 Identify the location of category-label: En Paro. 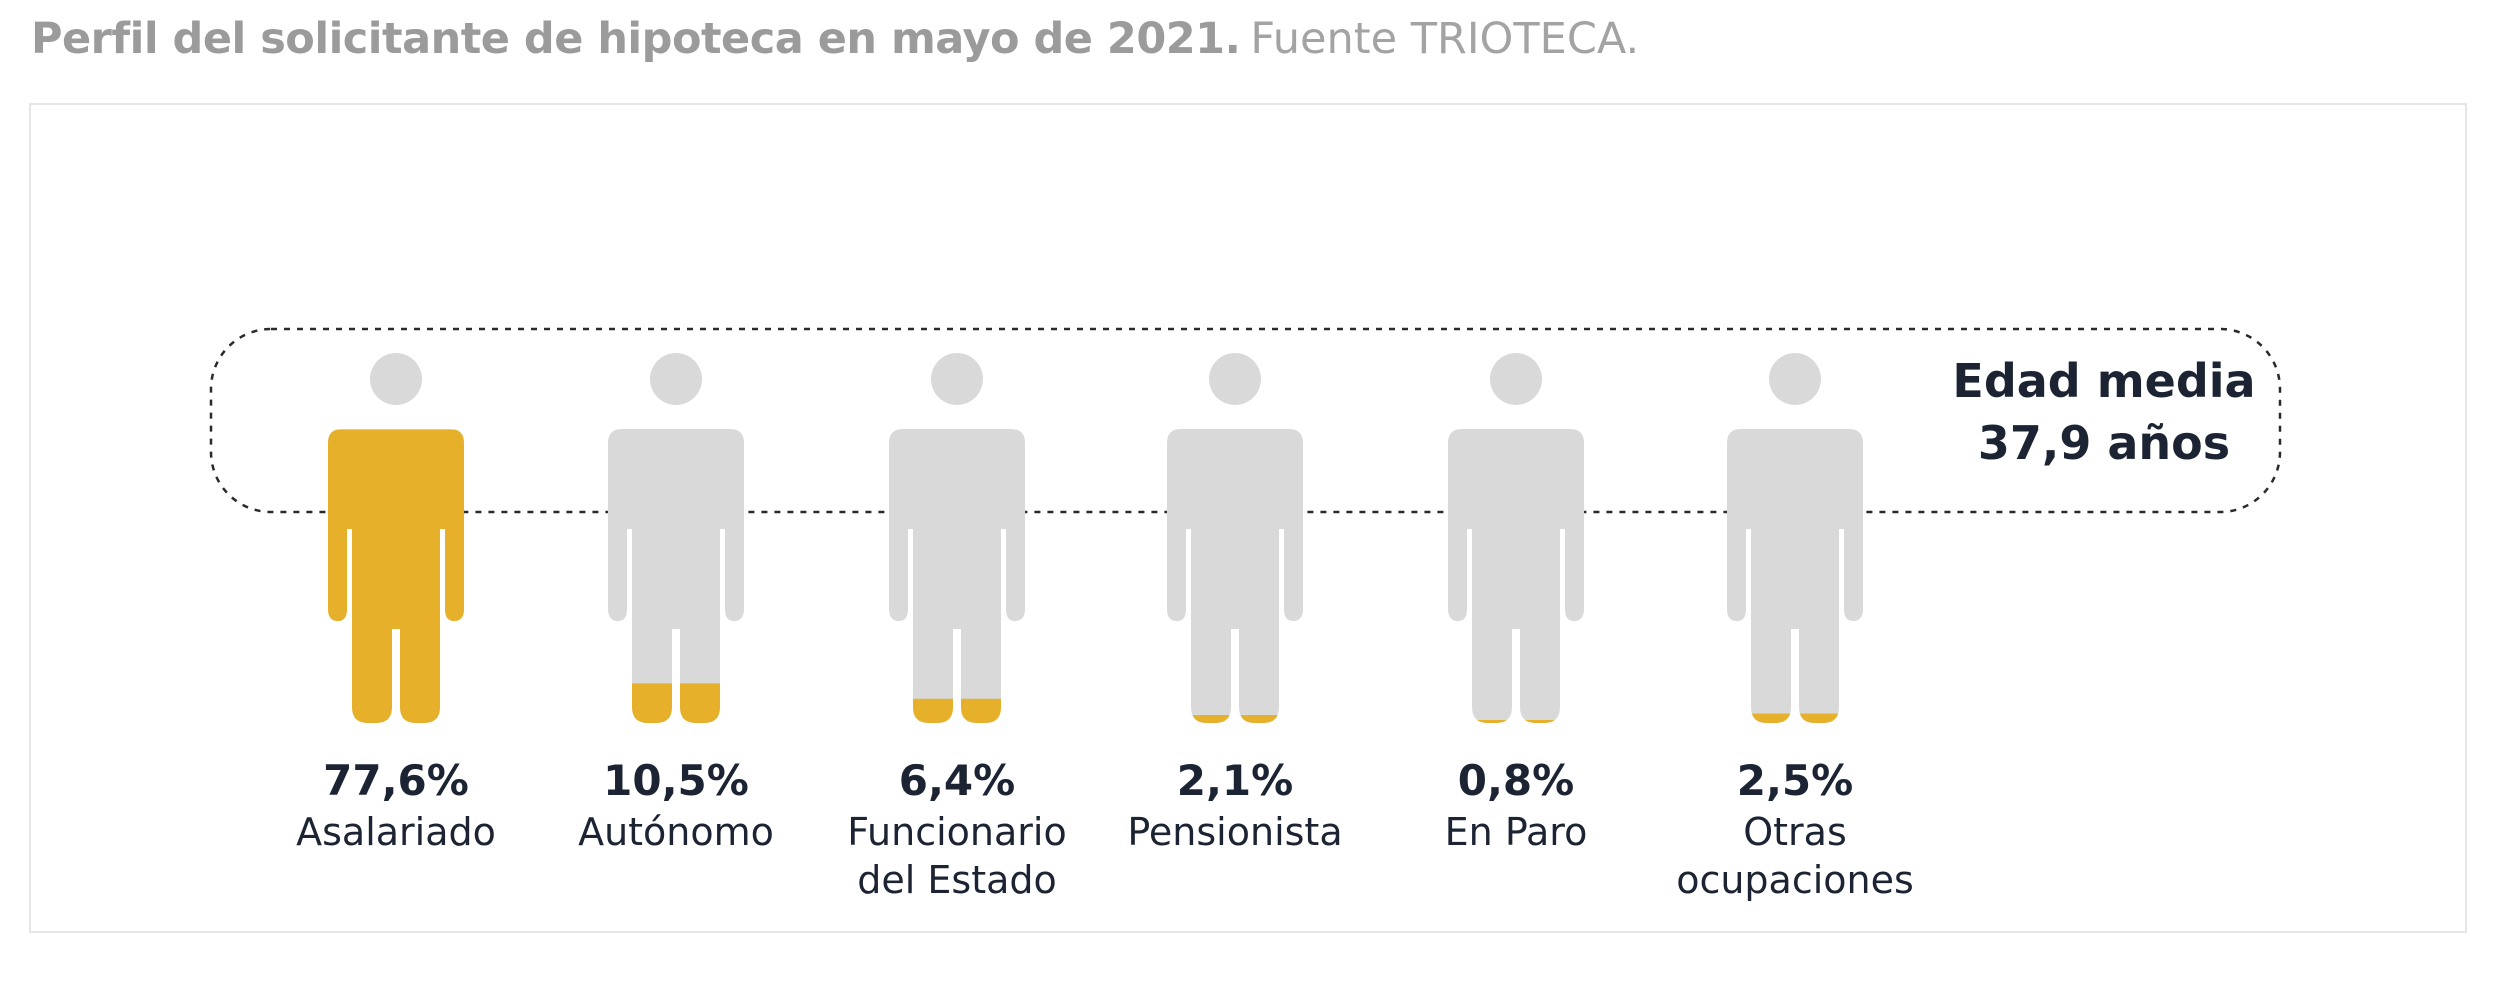
(1516, 832).